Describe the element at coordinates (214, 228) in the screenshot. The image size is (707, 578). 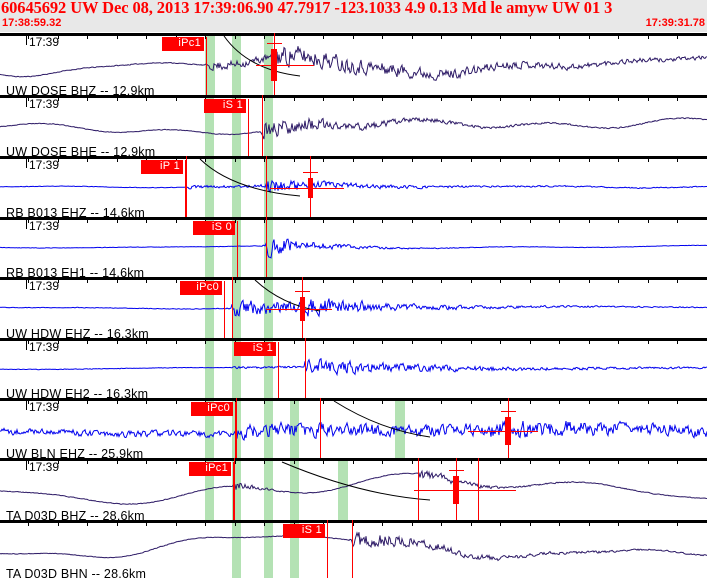
I see `phase-pick-label: iS 0` at that location.